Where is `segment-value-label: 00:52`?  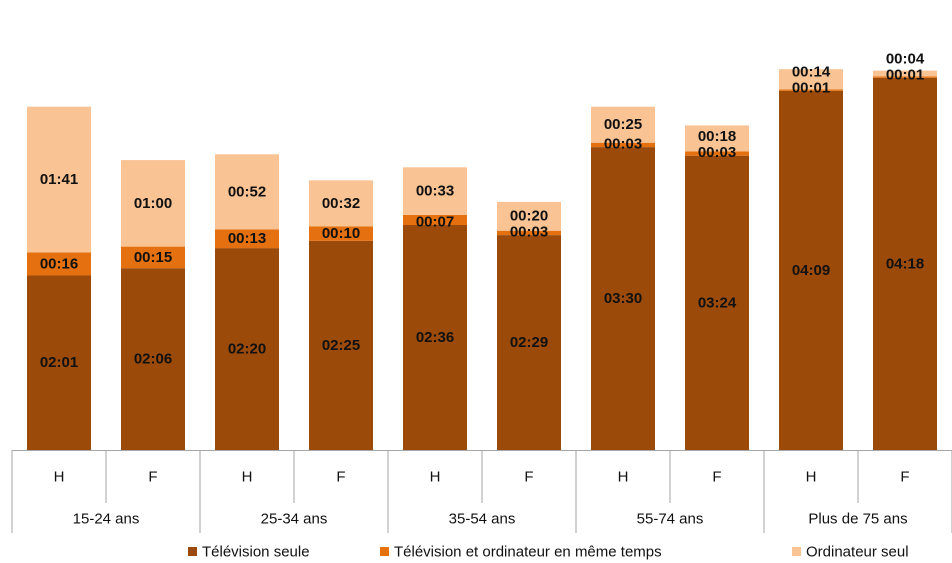 segment-value-label: 00:52 is located at coordinates (247, 191).